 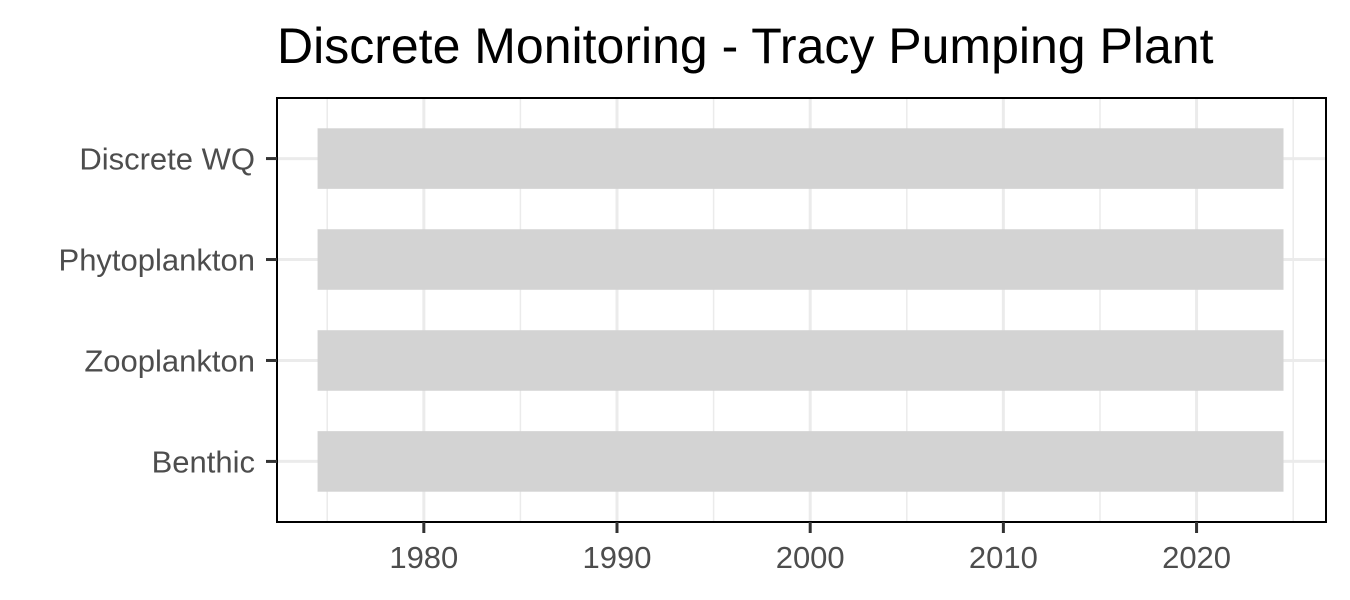 What do you see at coordinates (800, 259) in the screenshot?
I see `bar-phytoplankton` at bounding box center [800, 259].